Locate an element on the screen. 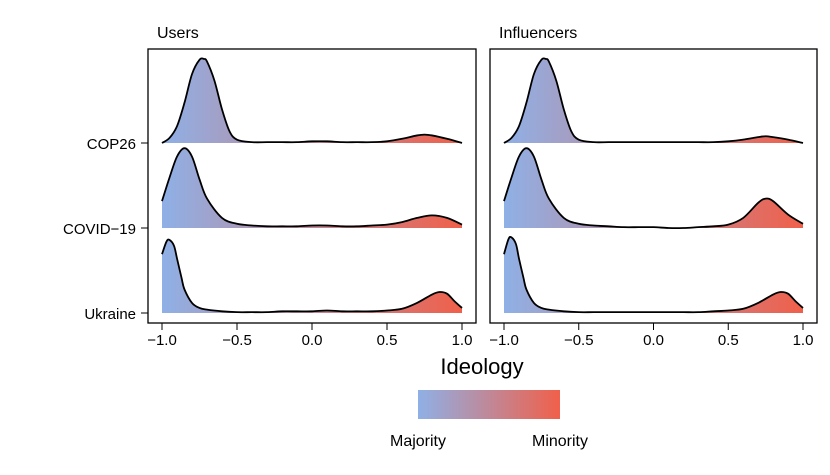 The image size is (830, 475). density-curve-users-covid19 is located at coordinates (312, 187).